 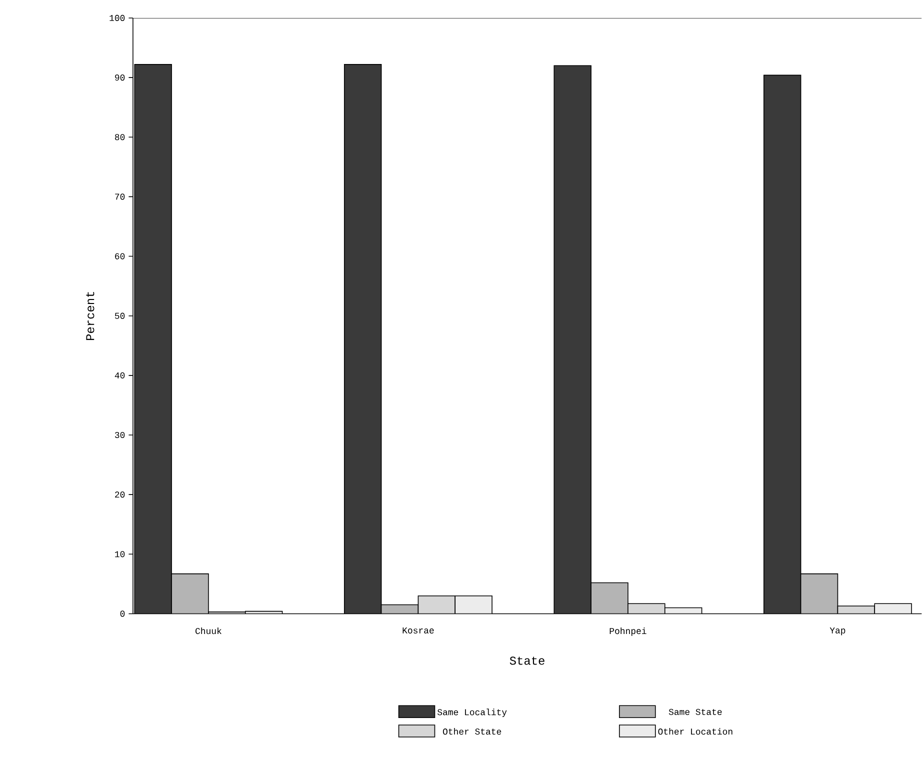 I want to click on y-tick-label: 60, so click(x=120, y=256).